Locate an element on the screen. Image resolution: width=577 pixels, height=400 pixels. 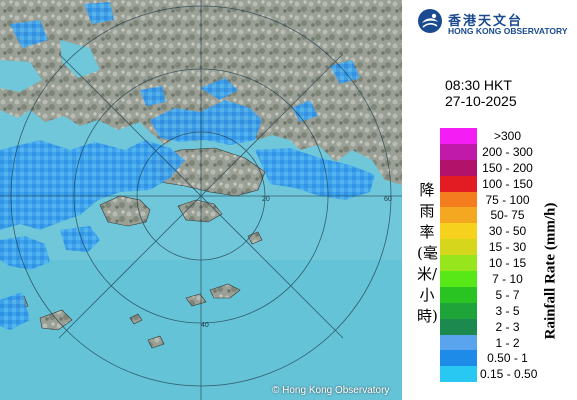
legend-title-en: Rainfall Rate (mm/h) is located at coordinates (551, 271).